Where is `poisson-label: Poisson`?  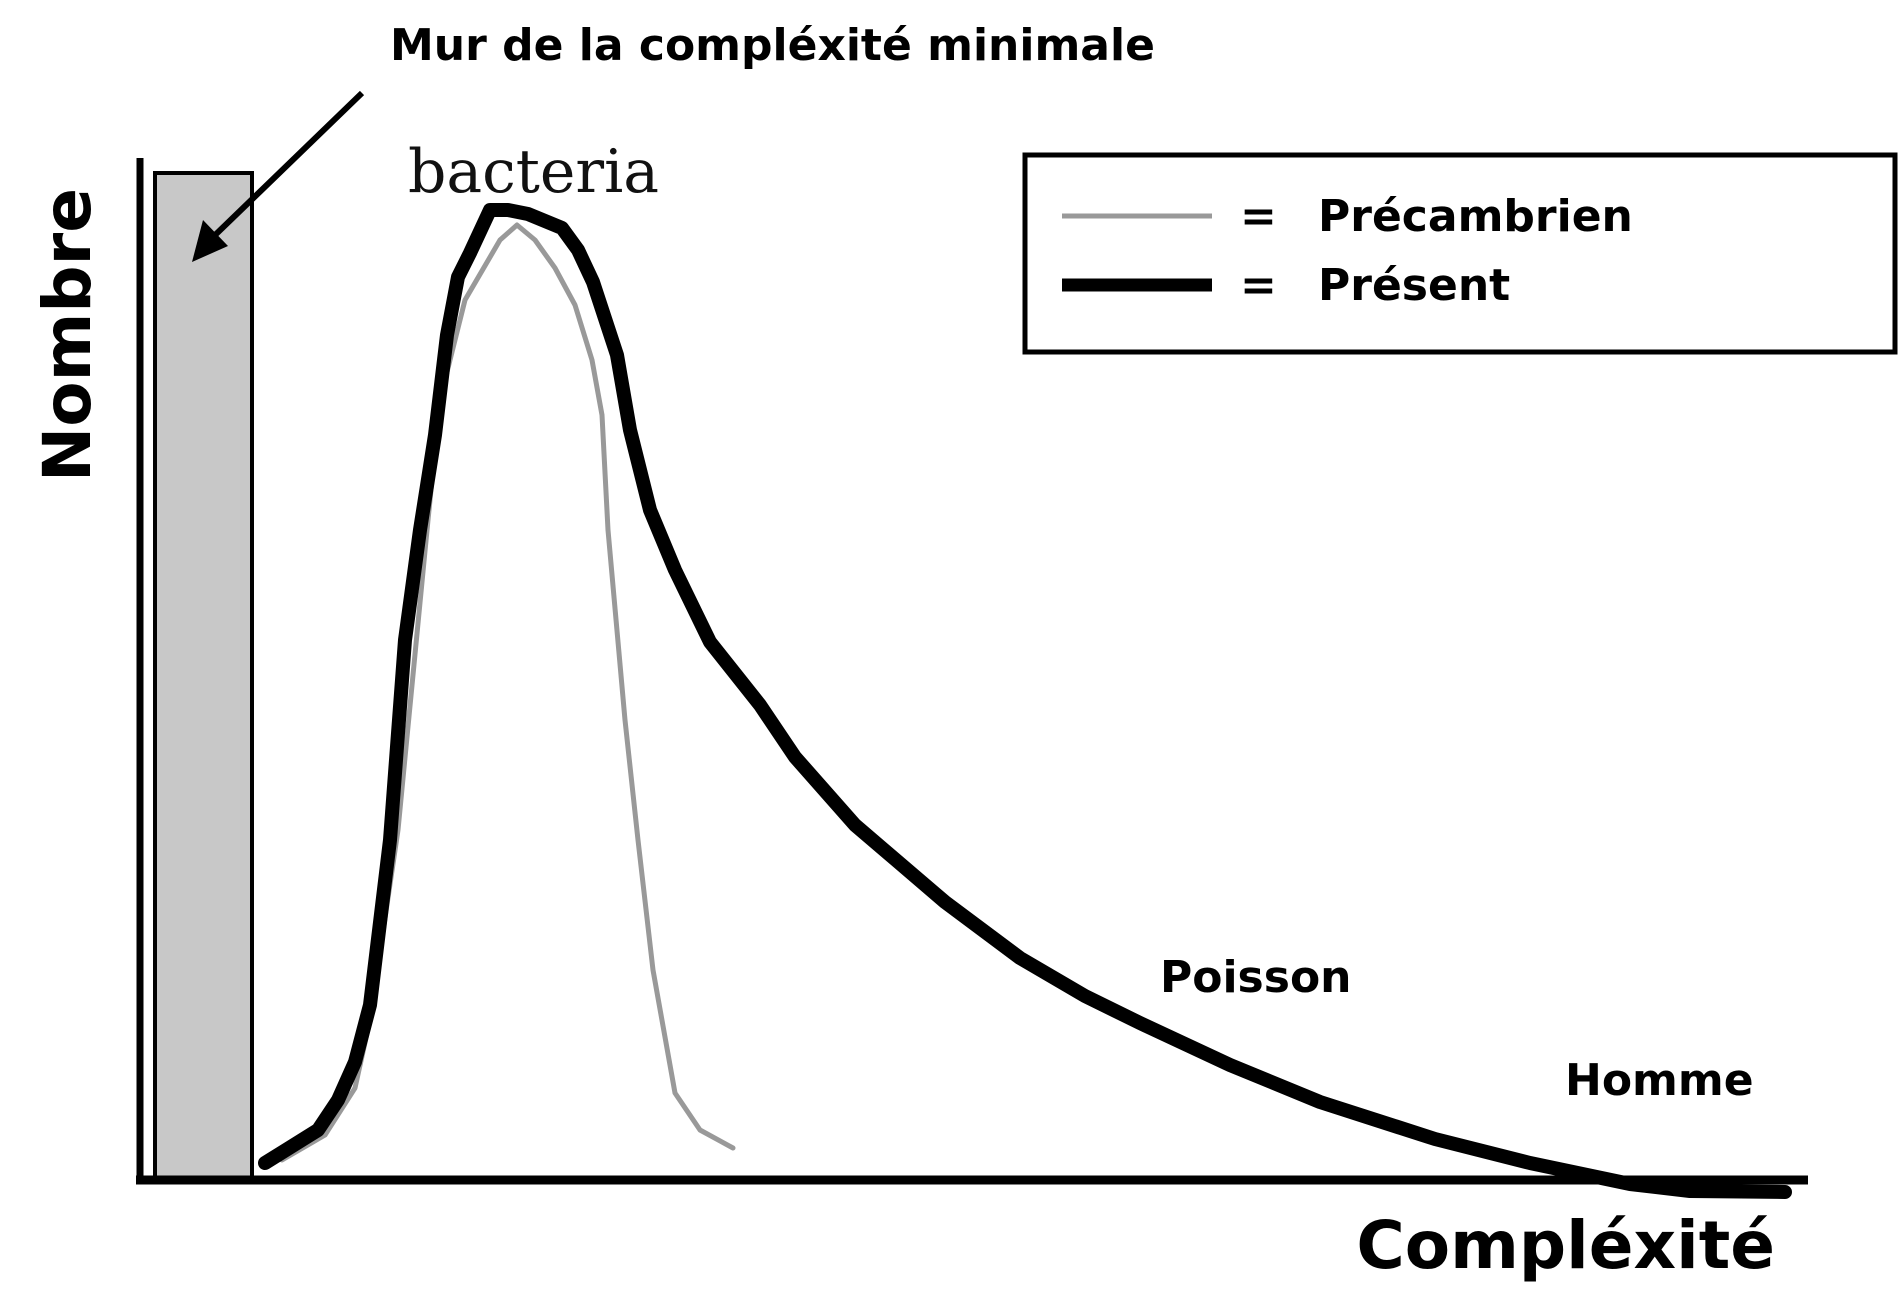
poisson-label: Poisson is located at coordinates (1256, 977).